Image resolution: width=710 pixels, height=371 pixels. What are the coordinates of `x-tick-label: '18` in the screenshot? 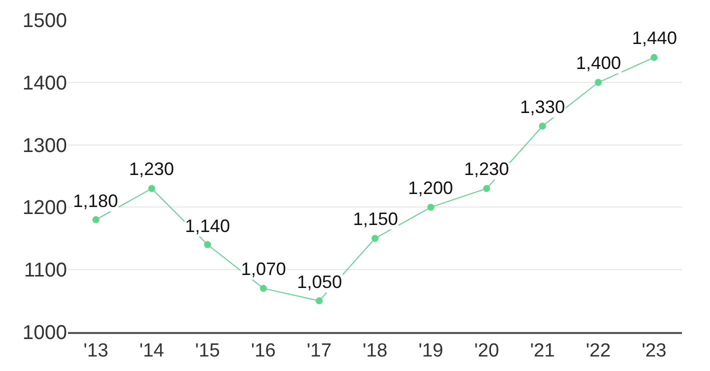 It's located at (375, 351).